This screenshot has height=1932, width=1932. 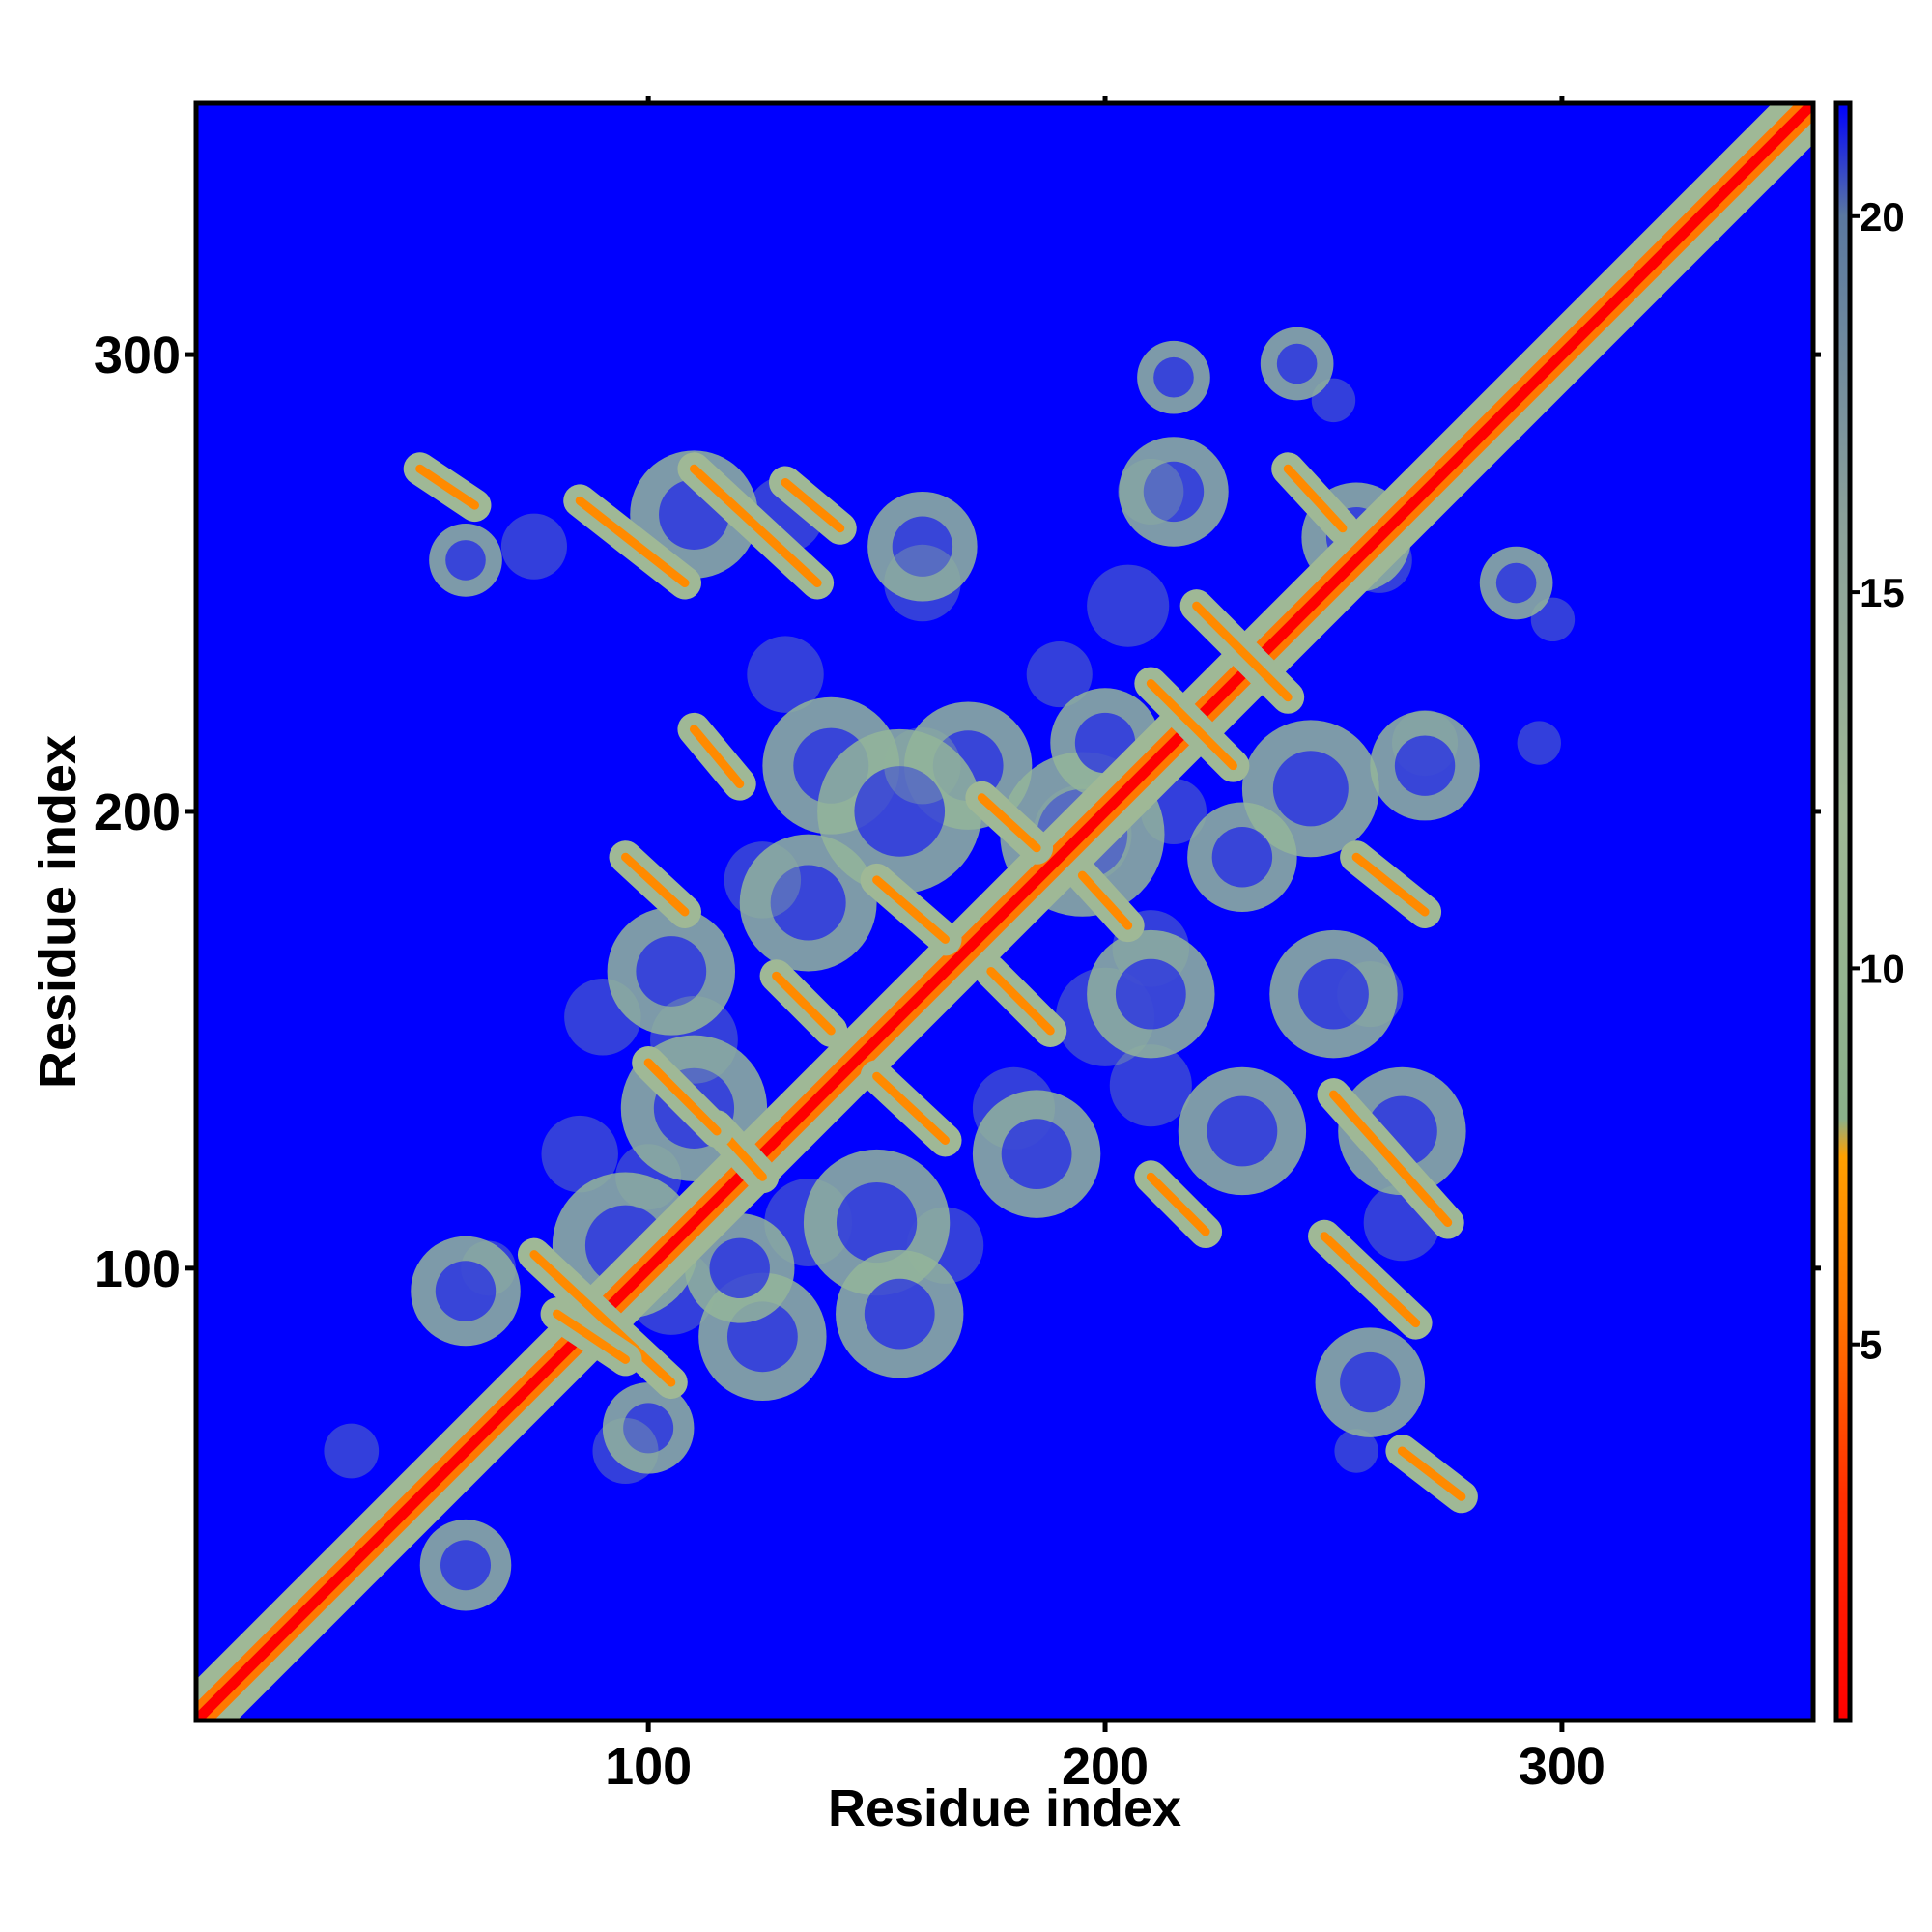 I want to click on x-tick-label: 300, so click(x=1562, y=1767).